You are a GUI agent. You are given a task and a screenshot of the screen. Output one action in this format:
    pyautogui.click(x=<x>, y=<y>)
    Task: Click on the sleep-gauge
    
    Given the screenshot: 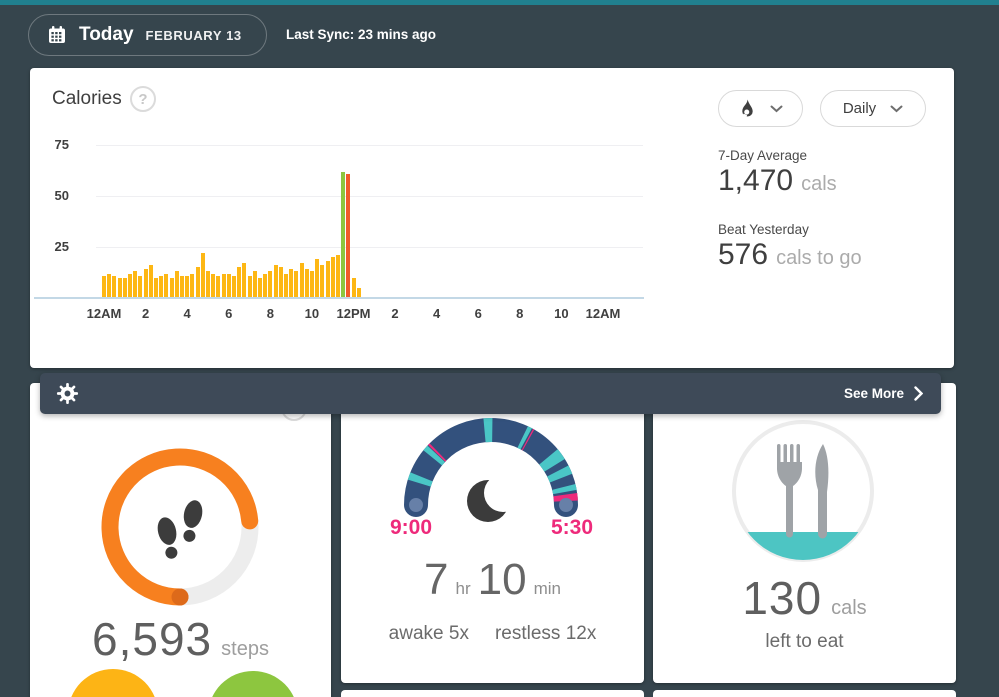 What is the action you would take?
    pyautogui.click(x=491, y=467)
    